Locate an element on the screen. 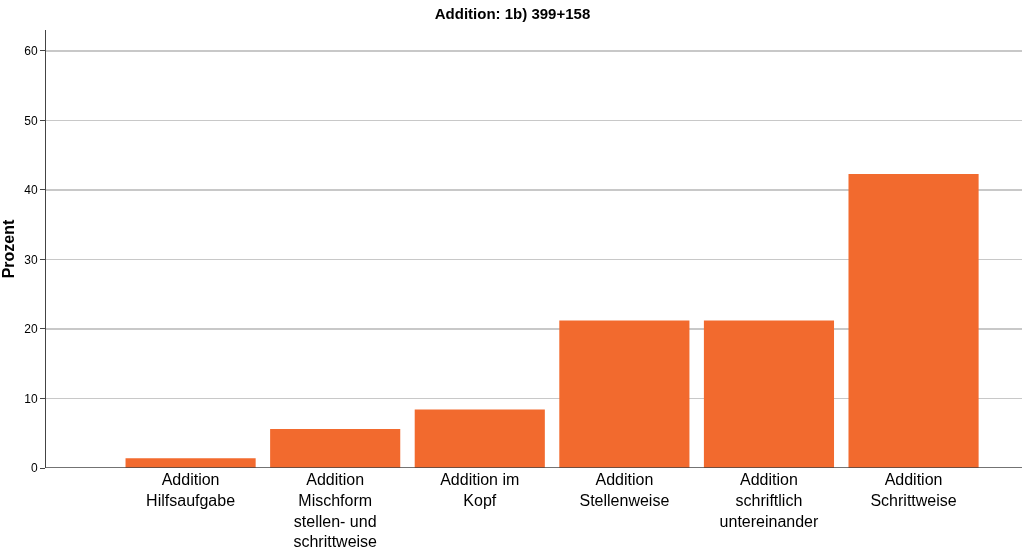 The height and width of the screenshot is (560, 1025). y-tick-label: 60 is located at coordinates (31, 51).